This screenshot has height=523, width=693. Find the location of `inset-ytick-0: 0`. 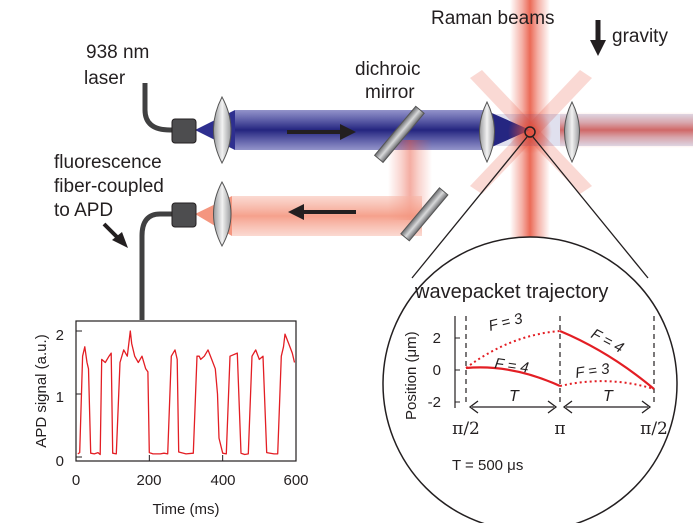

inset-ytick-0: 0 is located at coordinates (437, 370).